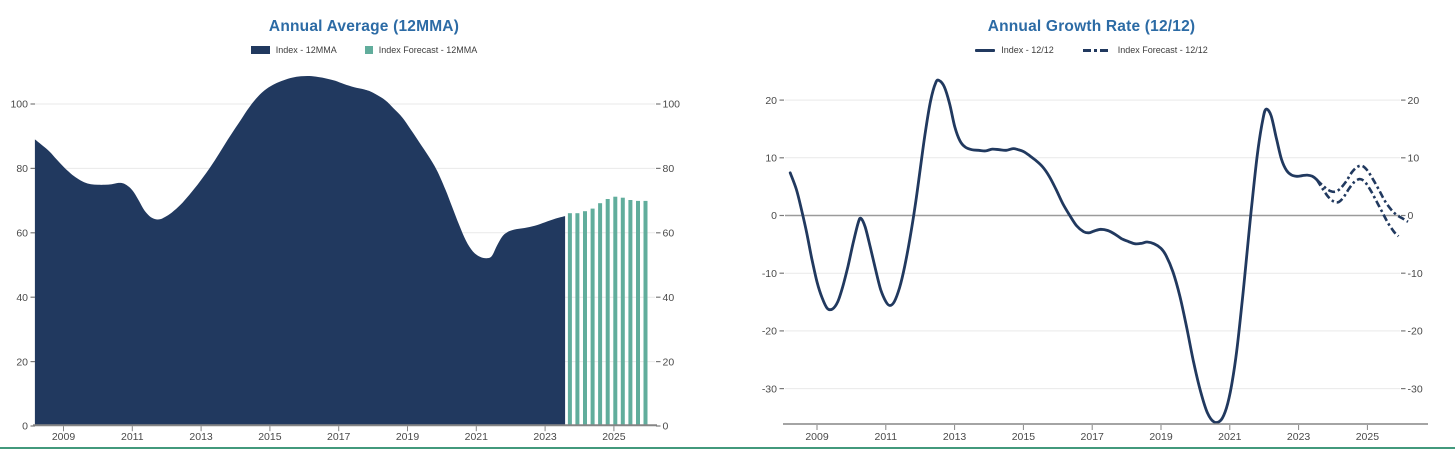 The width and height of the screenshot is (1455, 455). I want to click on legend-item-index-forecast-12mma: Index Forecast - 12MMA, so click(421, 50).